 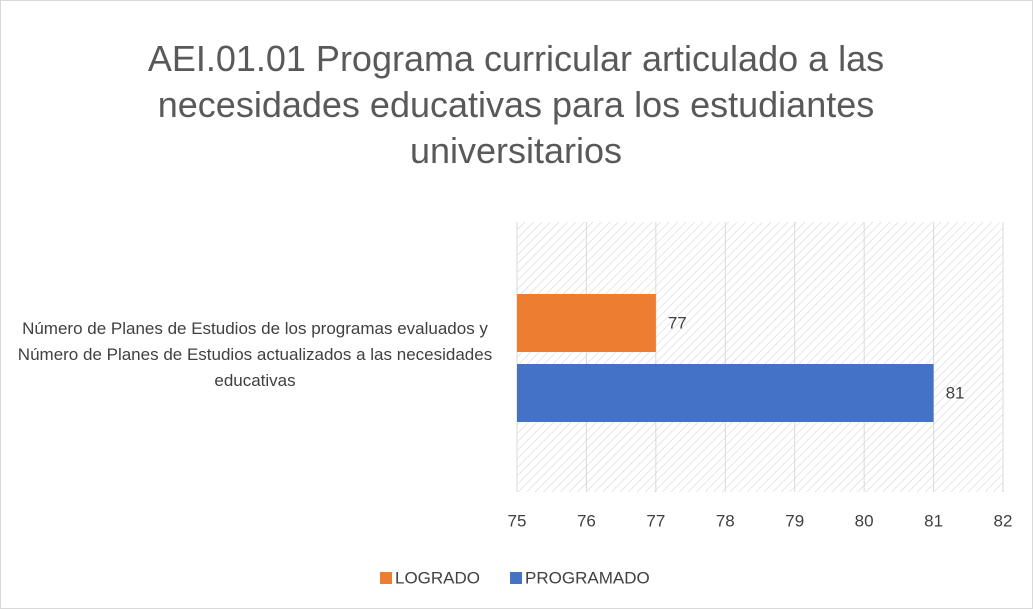 I want to click on x-tick-label: 77, so click(x=655, y=520).